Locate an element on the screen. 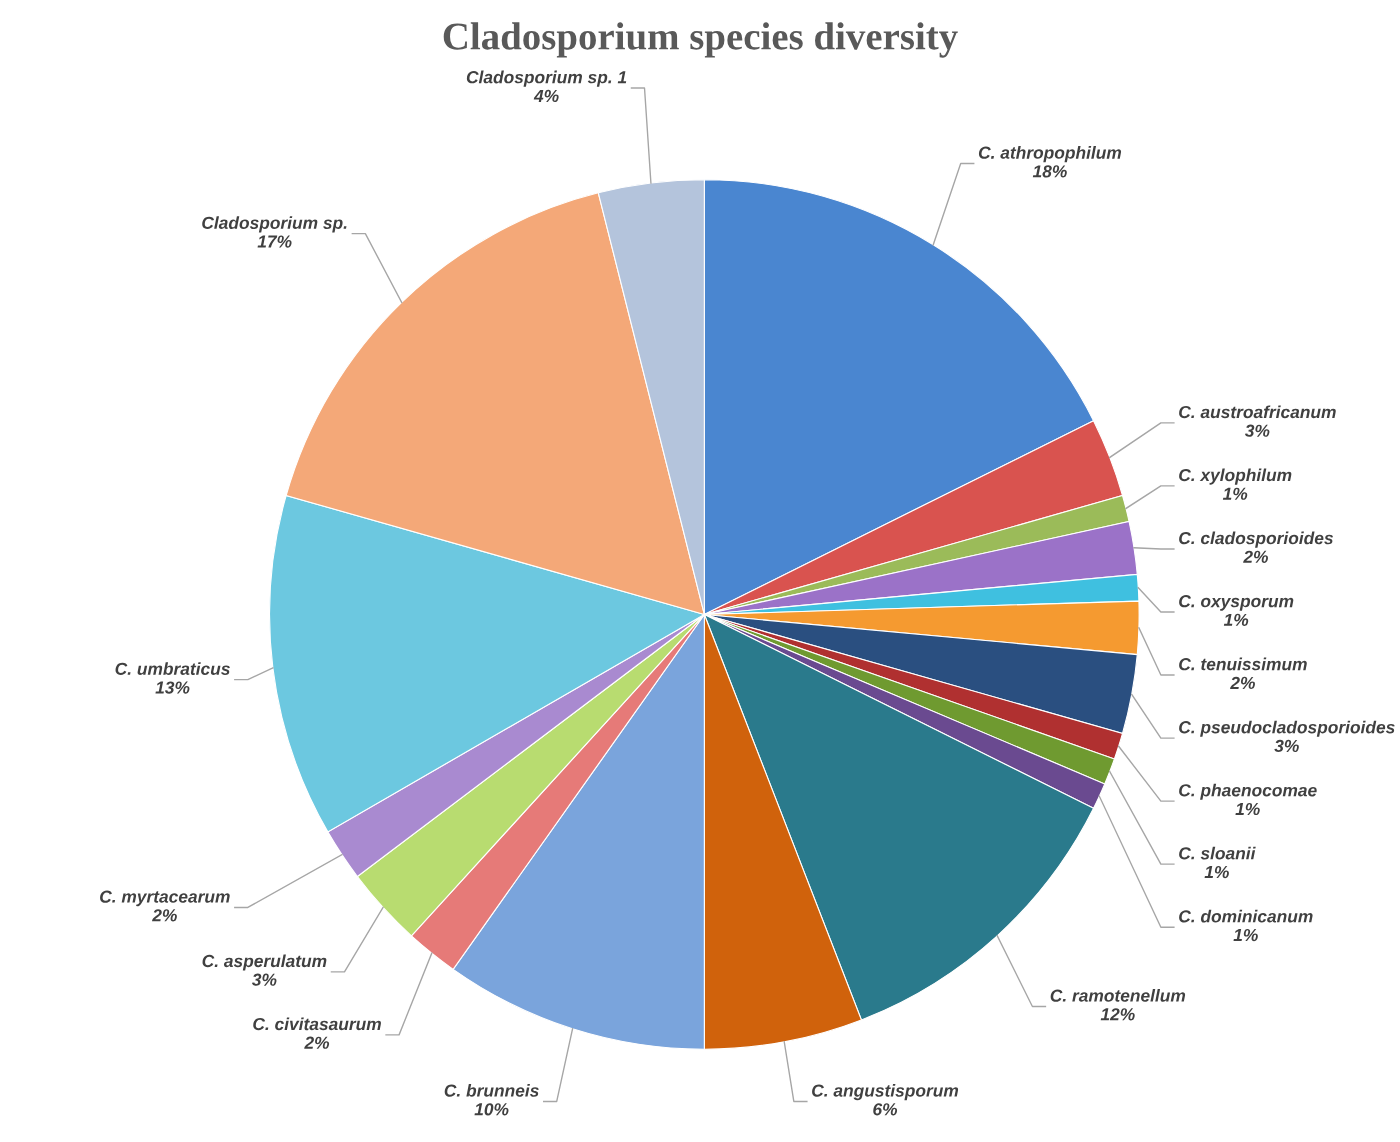 Image resolution: width=1400 pixels, height=1142 pixels. slice-label: C. oxysporum is located at coordinates (1236, 603).